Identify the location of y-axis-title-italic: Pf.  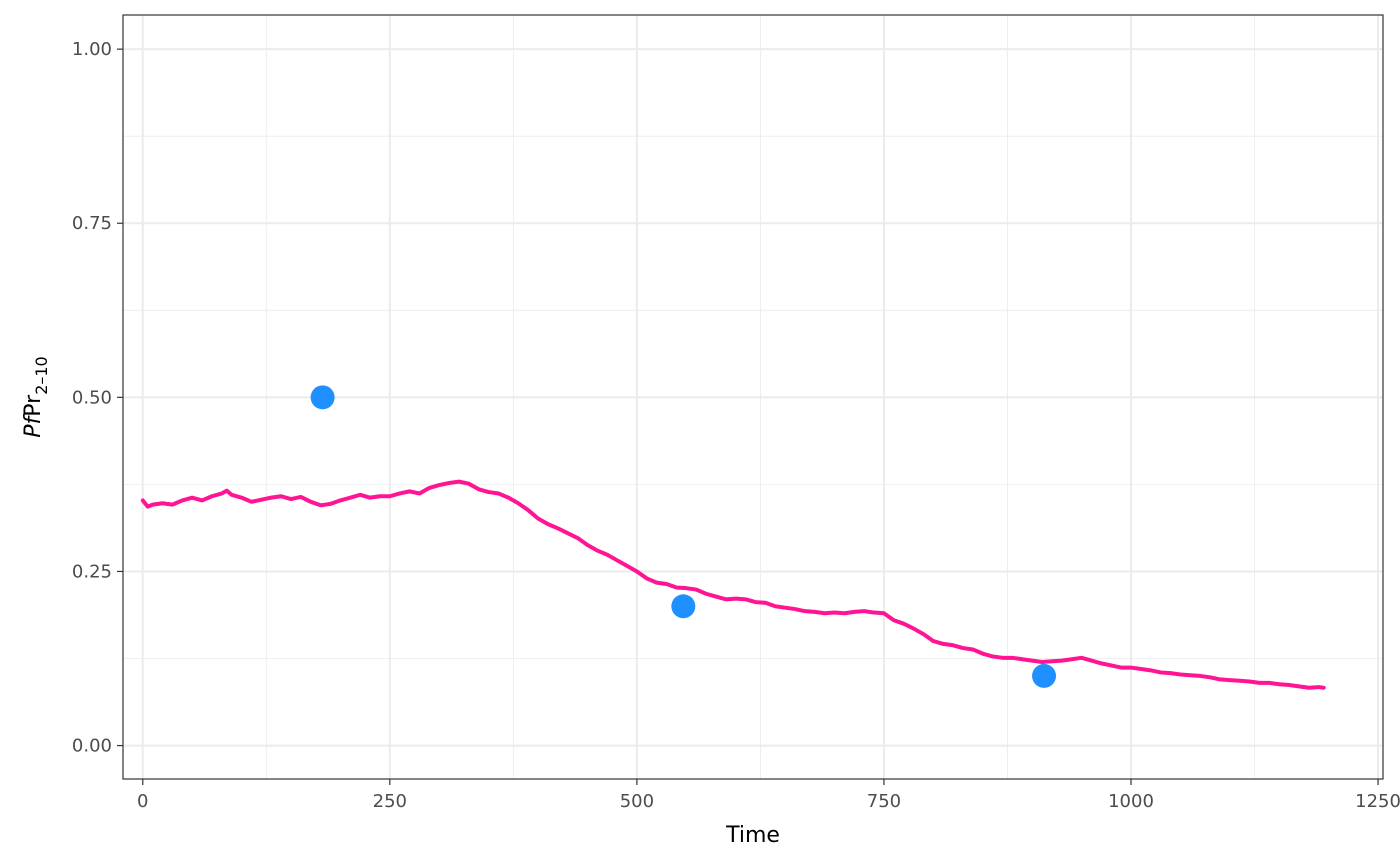
(33, 425).